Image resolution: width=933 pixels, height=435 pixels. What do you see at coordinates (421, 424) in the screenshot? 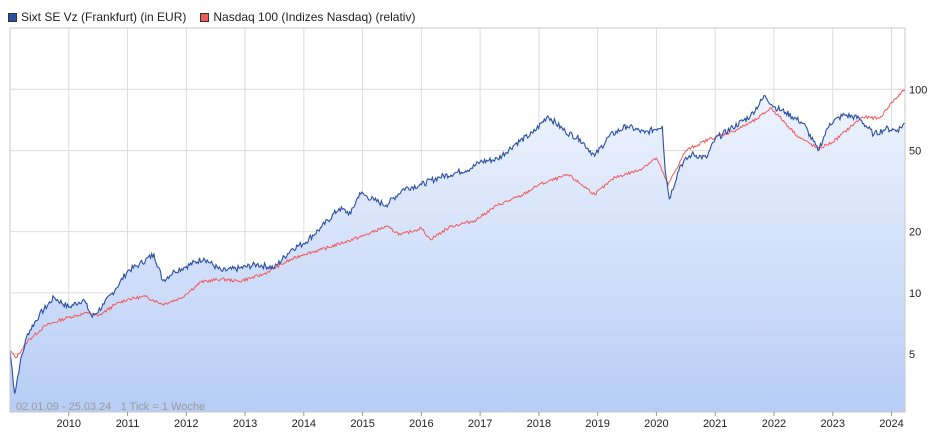
I see `x-tick-label-2016: 2016` at bounding box center [421, 424].